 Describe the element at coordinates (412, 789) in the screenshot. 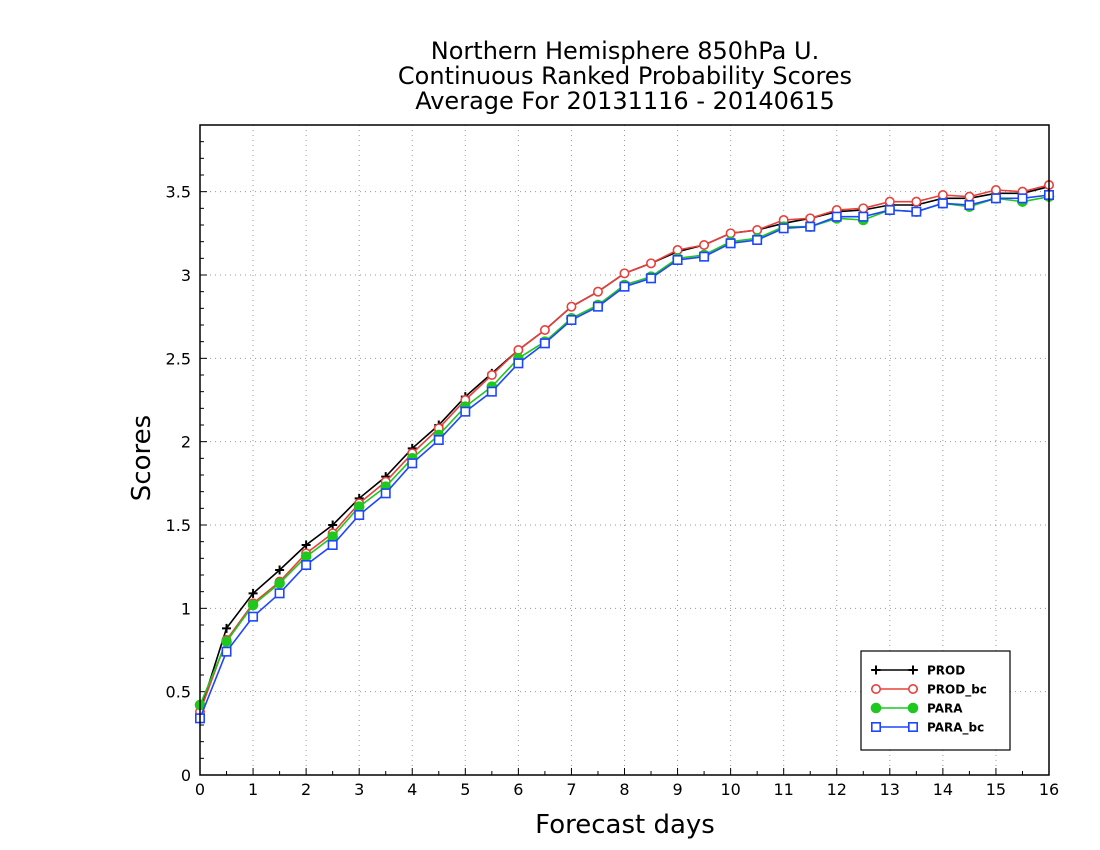

I see `x-tick-label: 4` at that location.